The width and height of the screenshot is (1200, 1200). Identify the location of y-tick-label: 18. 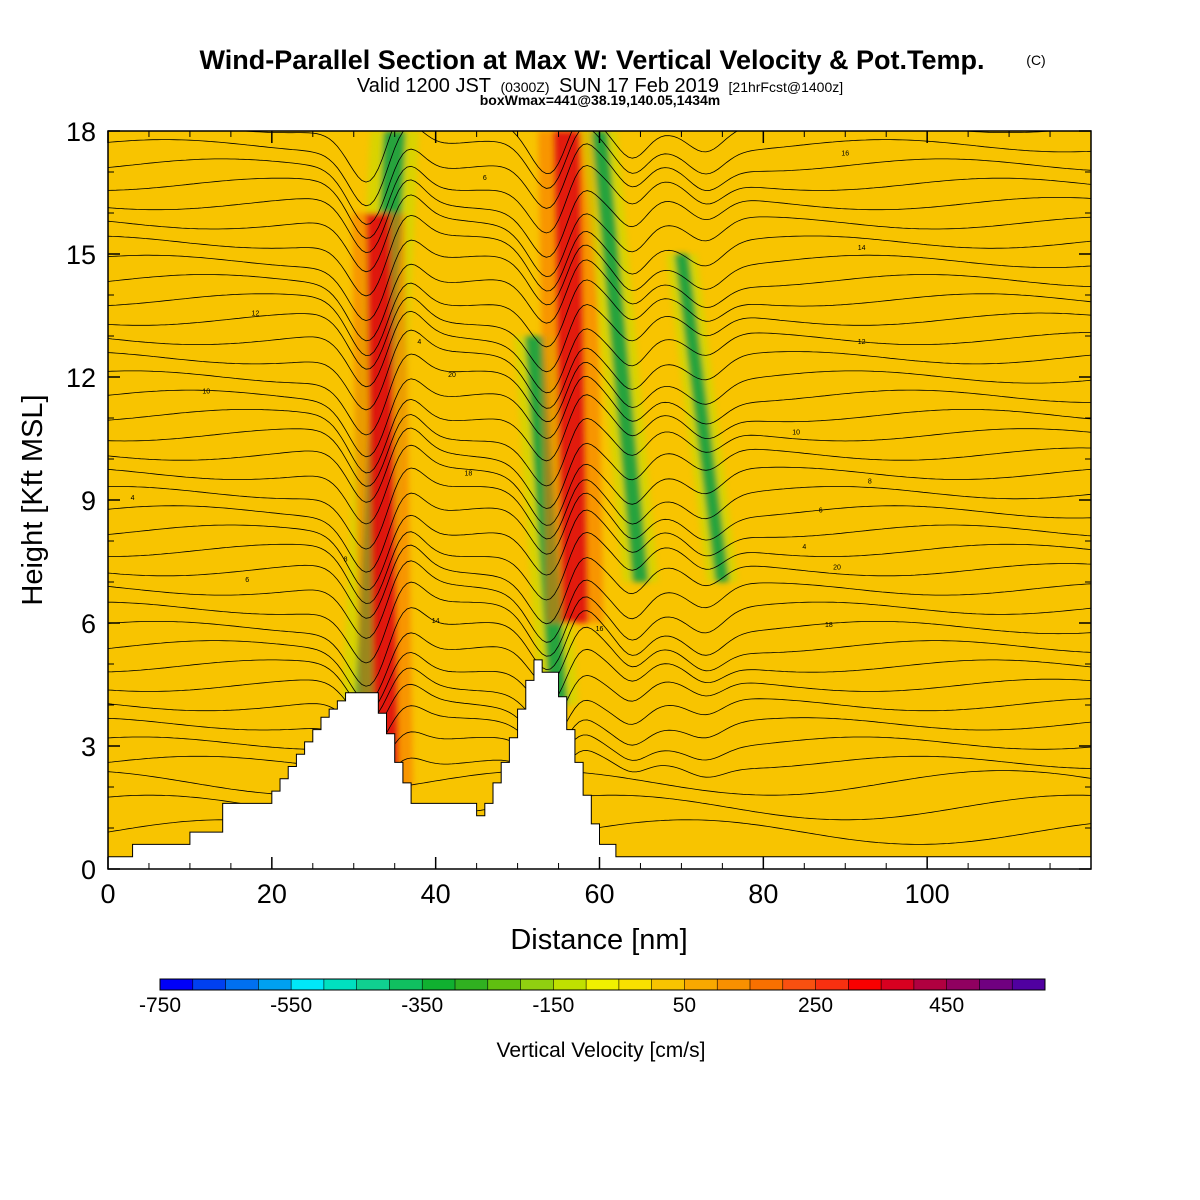
(81, 132).